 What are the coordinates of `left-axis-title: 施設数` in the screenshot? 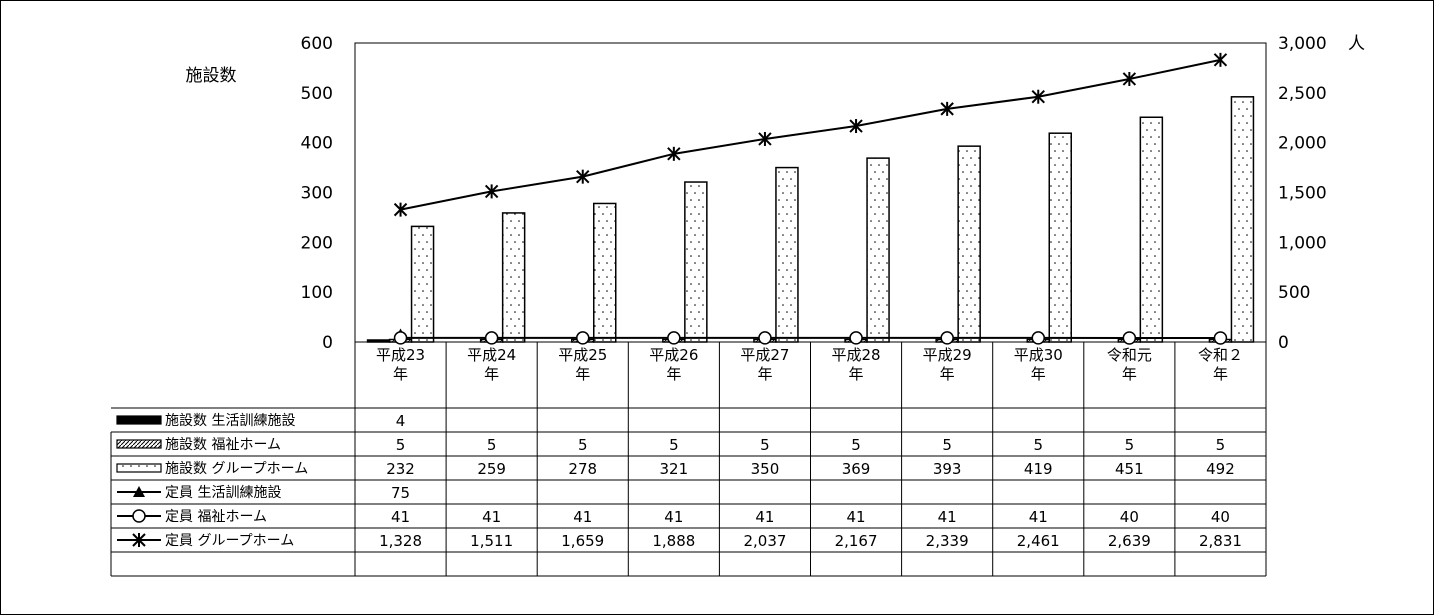 It's located at (211, 76).